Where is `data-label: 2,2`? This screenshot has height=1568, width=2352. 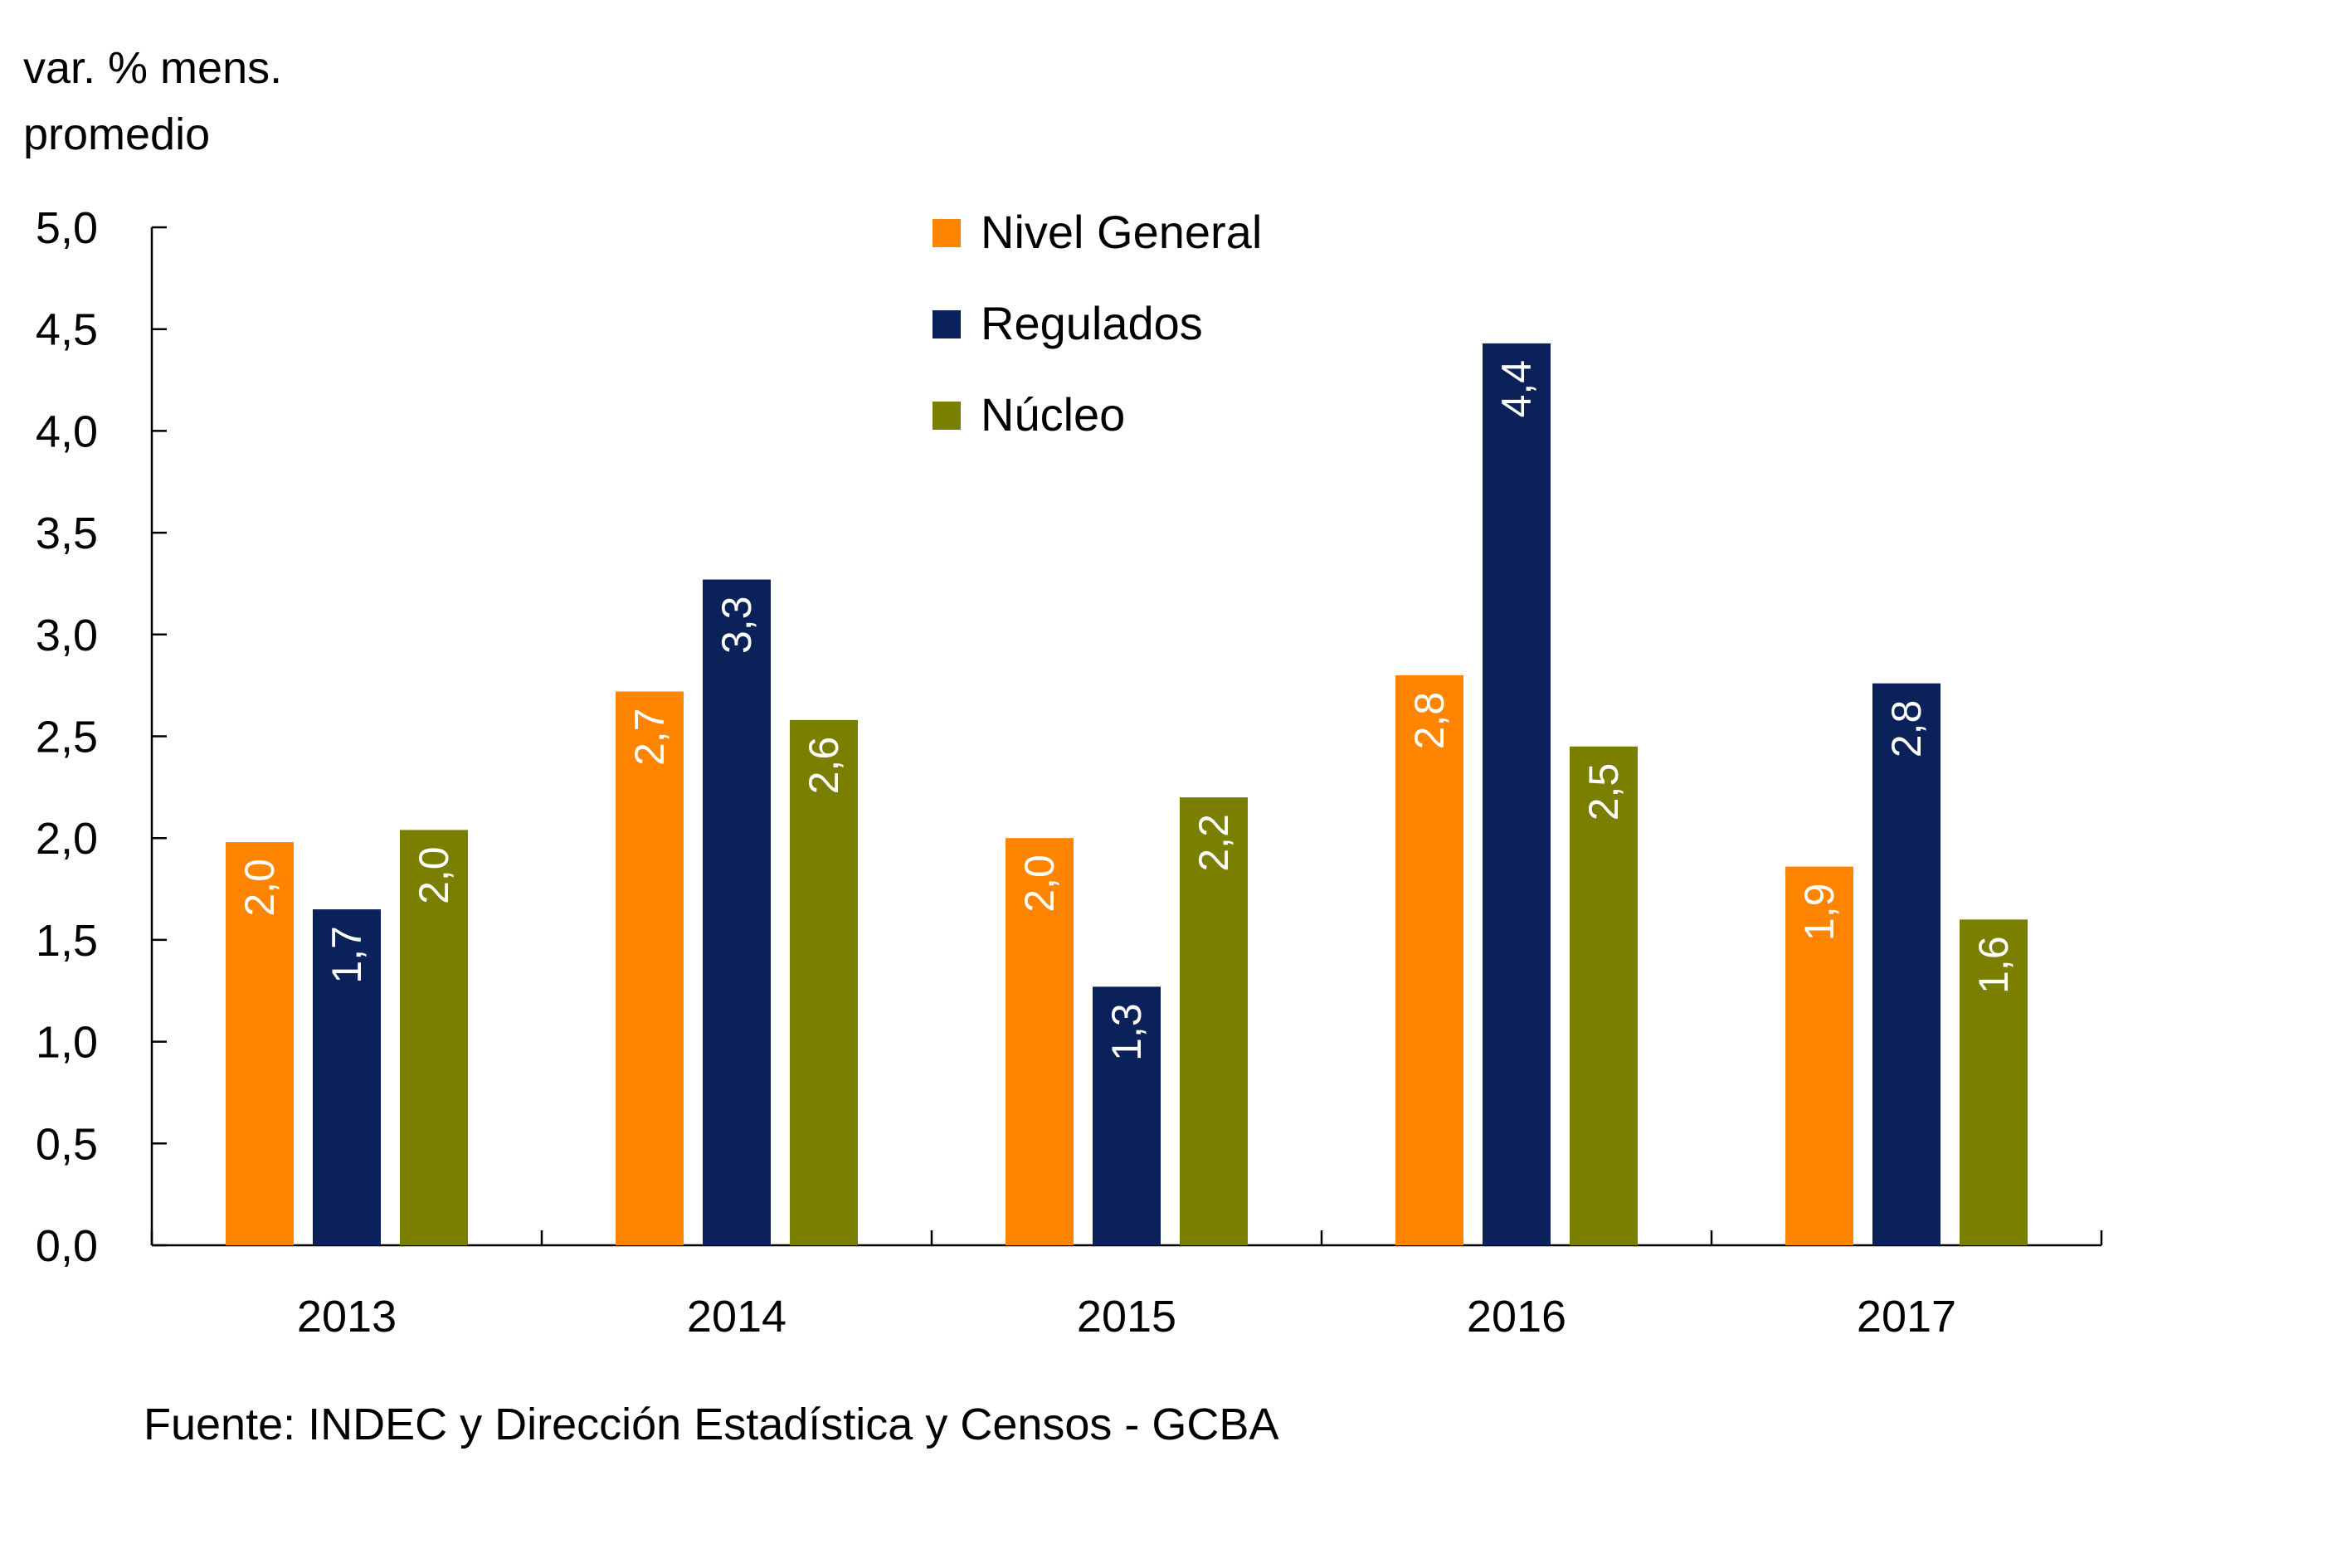 data-label: 2,2 is located at coordinates (1214, 843).